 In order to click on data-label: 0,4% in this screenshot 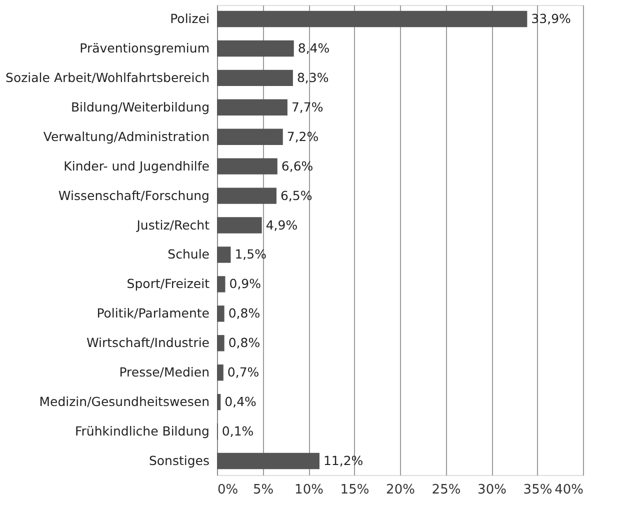, I will do `click(240, 402)`.